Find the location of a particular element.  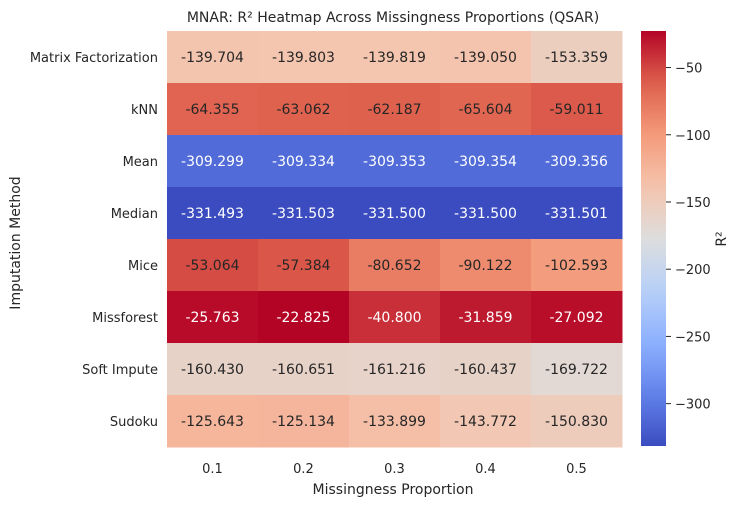

x-tick-label: 0.2 is located at coordinates (303, 469).